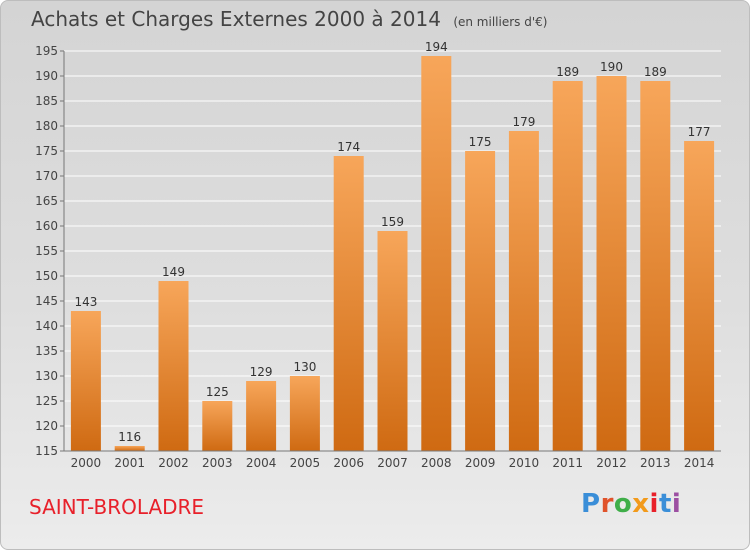 This screenshot has width=750, height=550. Describe the element at coordinates (86, 463) in the screenshot. I see `x-tick-label: 2000` at that location.